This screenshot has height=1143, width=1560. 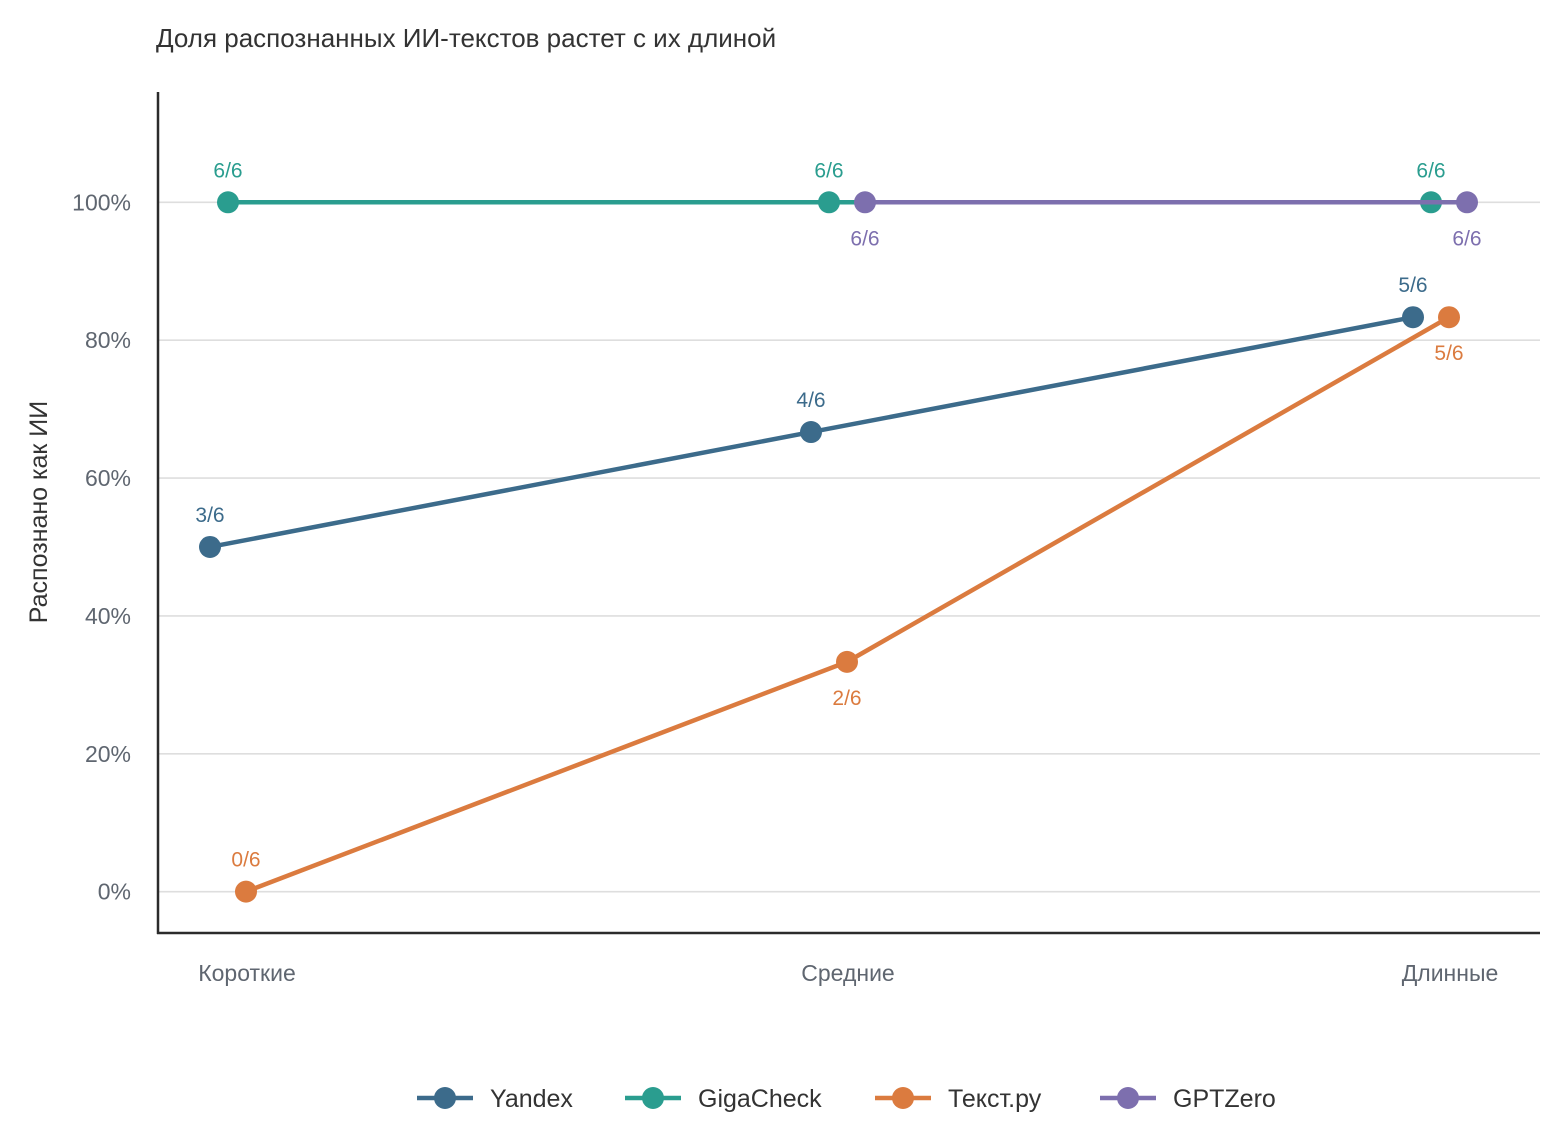 What do you see at coordinates (760, 1099) in the screenshot?
I see `legend-label: GigaCheck` at bounding box center [760, 1099].